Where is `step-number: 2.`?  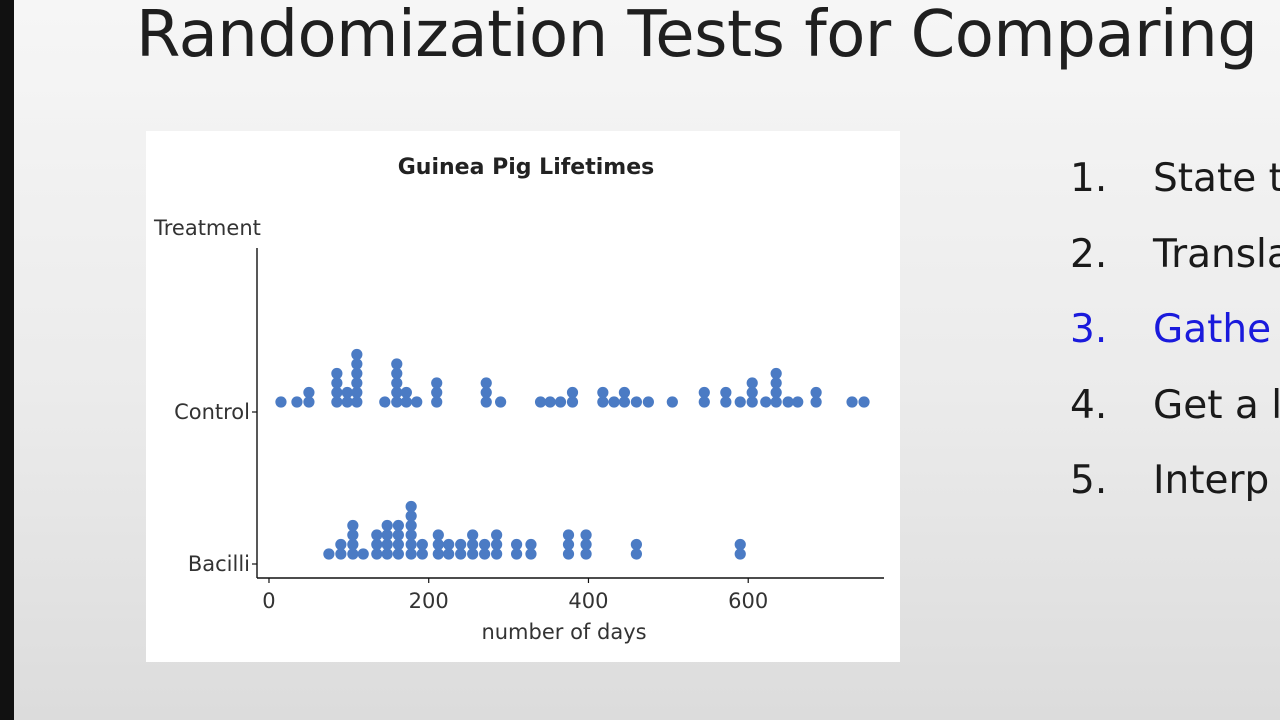
step-number: 2. is located at coordinates (1089, 254).